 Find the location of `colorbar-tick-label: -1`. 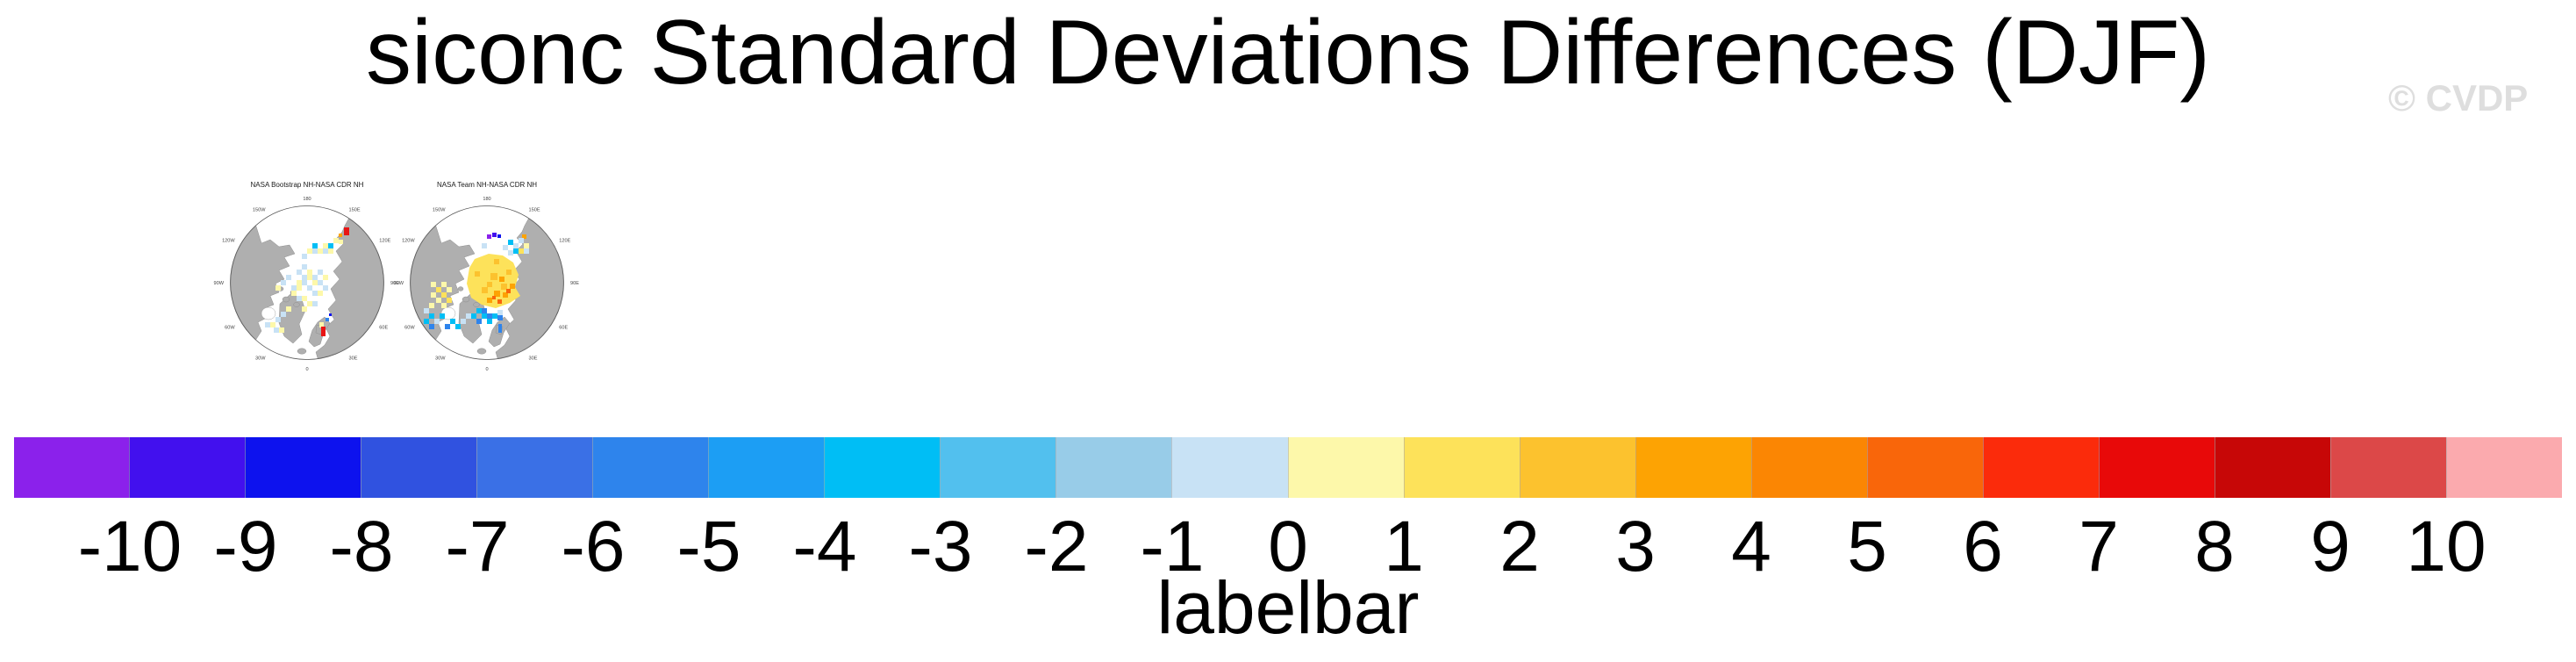

colorbar-tick-label: -1 is located at coordinates (1172, 546).